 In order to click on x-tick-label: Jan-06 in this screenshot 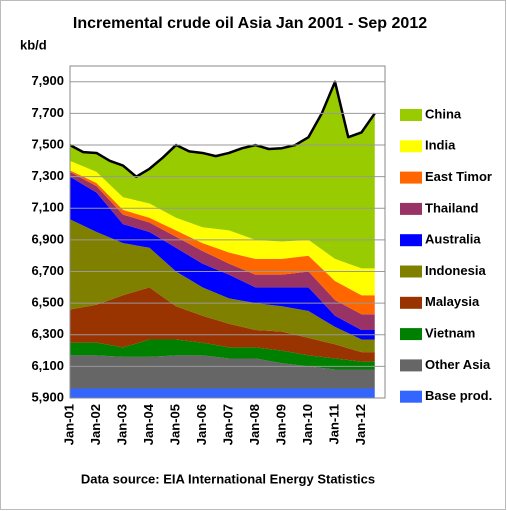, I will do `click(201, 424)`.